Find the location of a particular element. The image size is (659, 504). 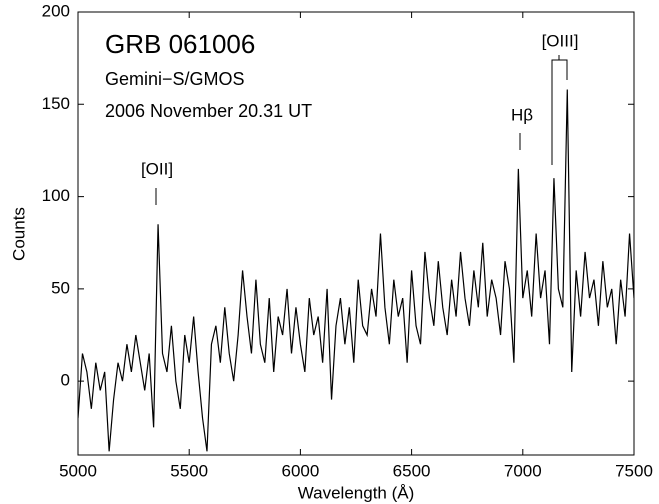

x-tick-label: 5500 is located at coordinates (189, 470).